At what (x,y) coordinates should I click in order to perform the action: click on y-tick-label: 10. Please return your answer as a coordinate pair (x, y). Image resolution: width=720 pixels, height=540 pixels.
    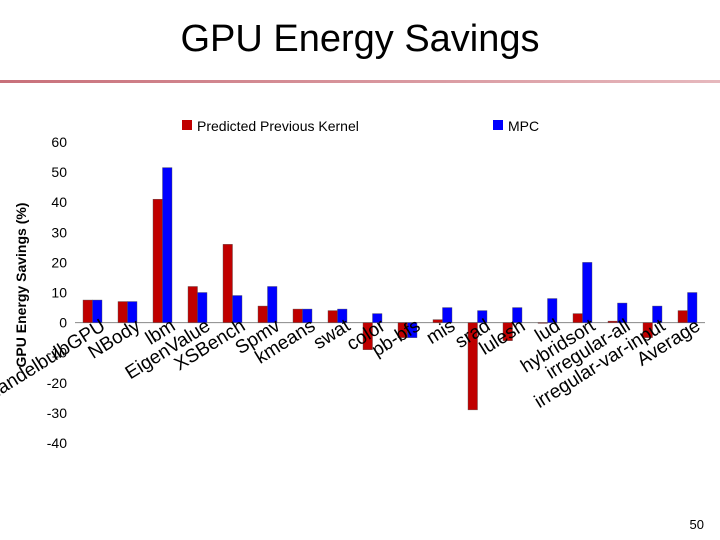
    Looking at the image, I should click on (59, 293).